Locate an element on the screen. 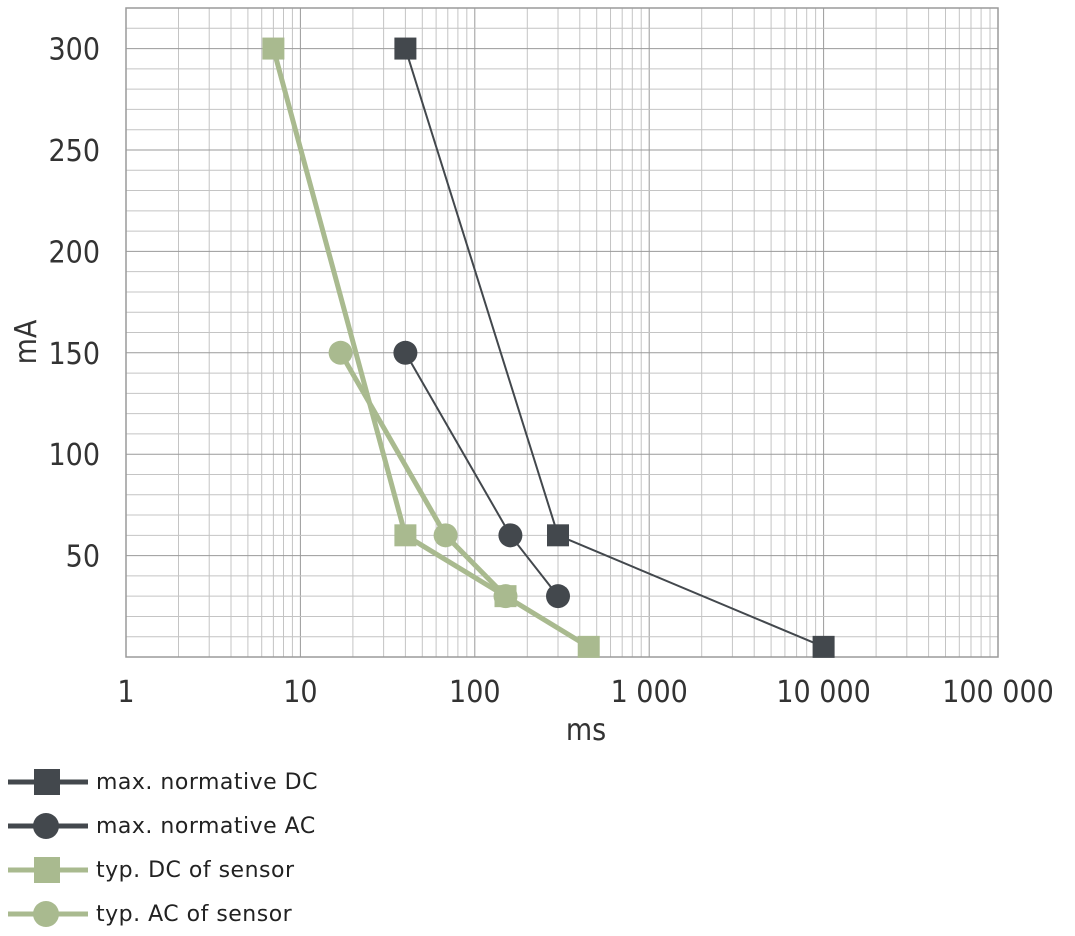  legend-item: max. normative AC is located at coordinates (163, 826).